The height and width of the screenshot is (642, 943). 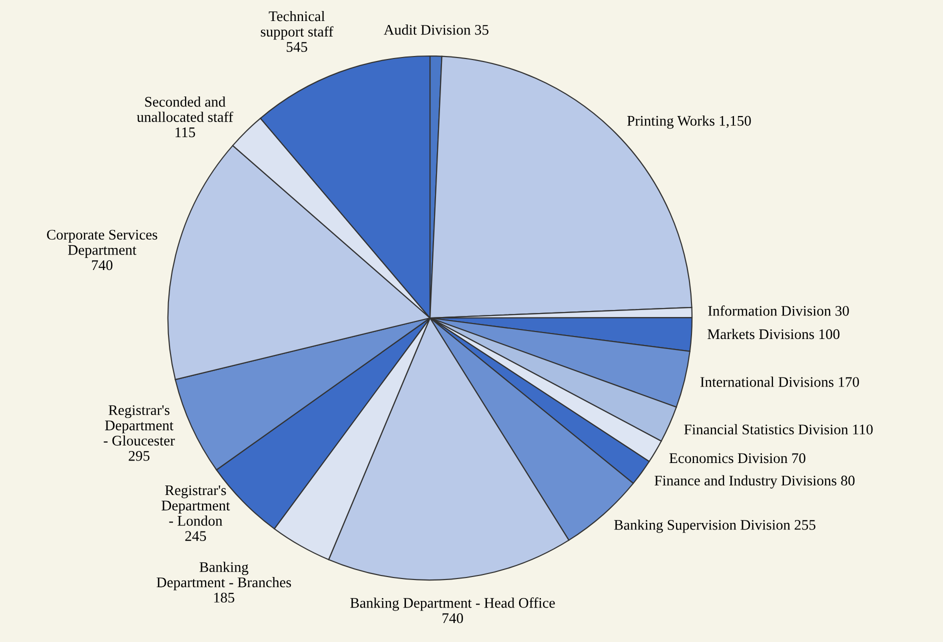 I want to click on data-label: 295, so click(x=139, y=456).